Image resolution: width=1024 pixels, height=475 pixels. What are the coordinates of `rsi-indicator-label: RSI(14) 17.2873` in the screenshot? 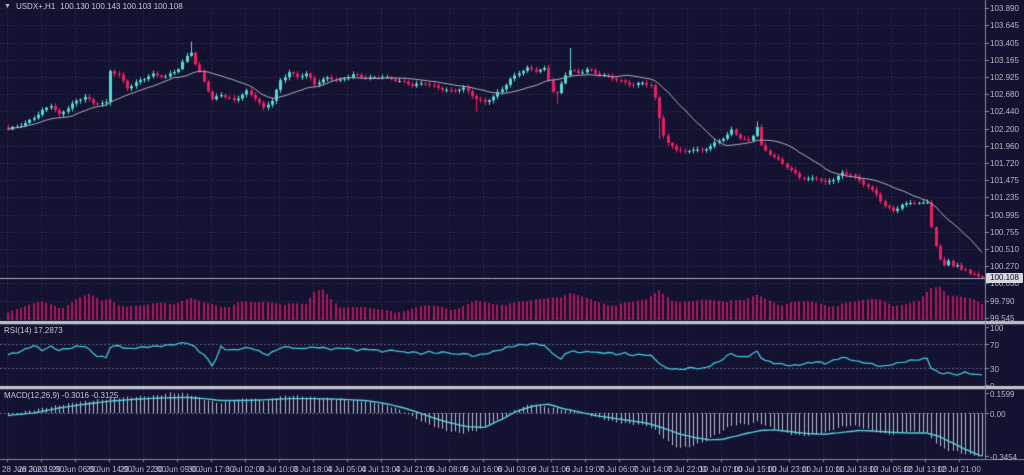 It's located at (33, 330).